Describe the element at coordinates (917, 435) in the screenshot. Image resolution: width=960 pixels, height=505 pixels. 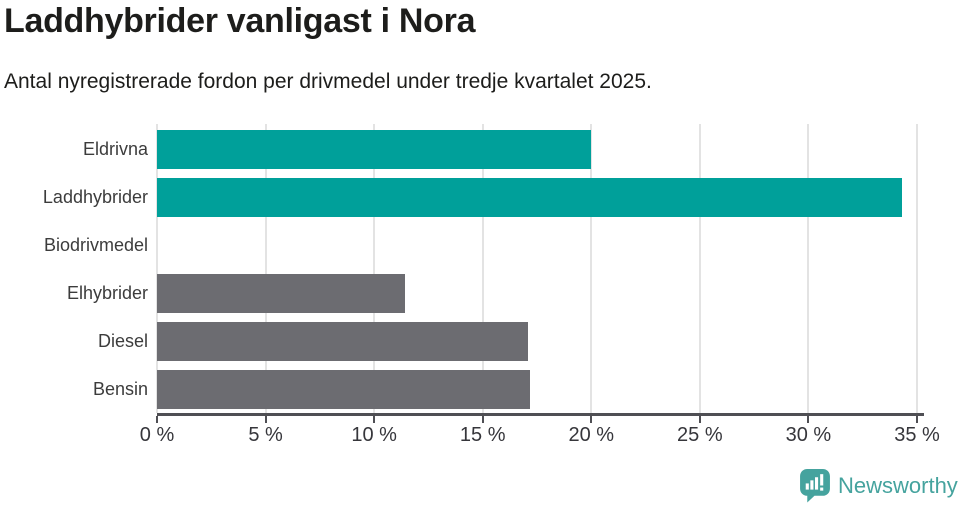
I see `x-axis-tick-label: 35 %` at that location.